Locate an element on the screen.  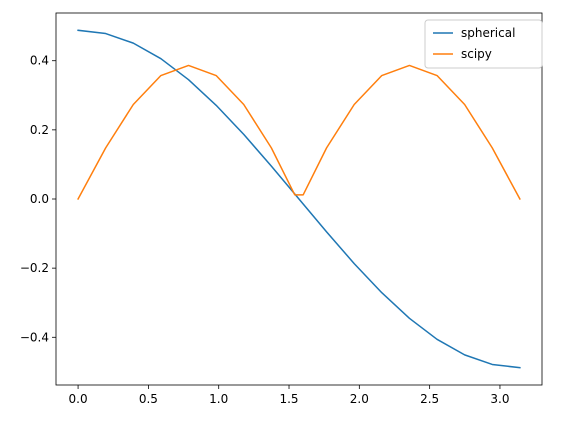
legend-box is located at coordinates (483, 44).